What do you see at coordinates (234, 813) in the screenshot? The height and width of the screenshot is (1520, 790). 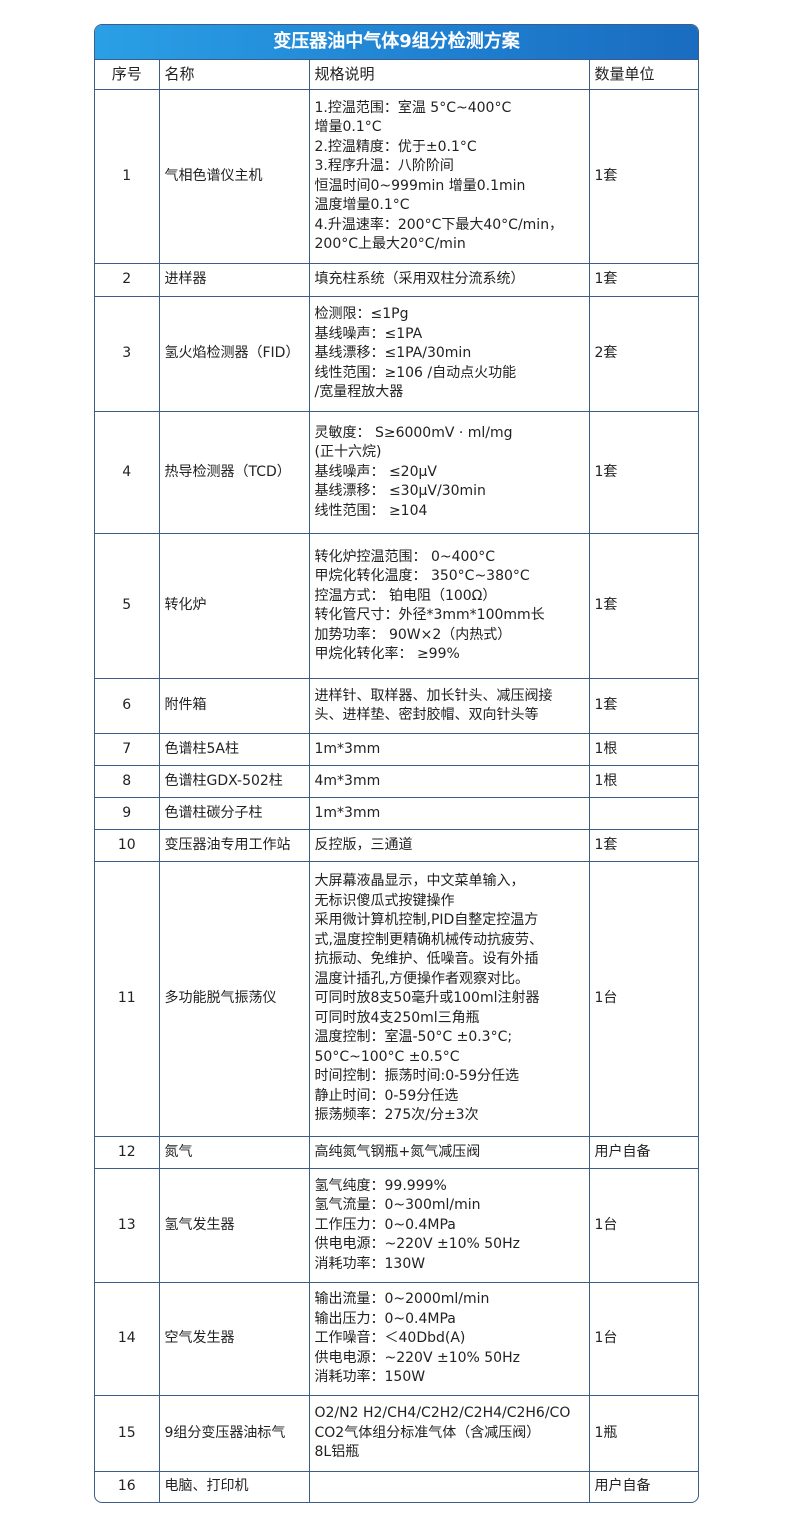 I see `item-name: 色谱柱碳分子柱` at bounding box center [234, 813].